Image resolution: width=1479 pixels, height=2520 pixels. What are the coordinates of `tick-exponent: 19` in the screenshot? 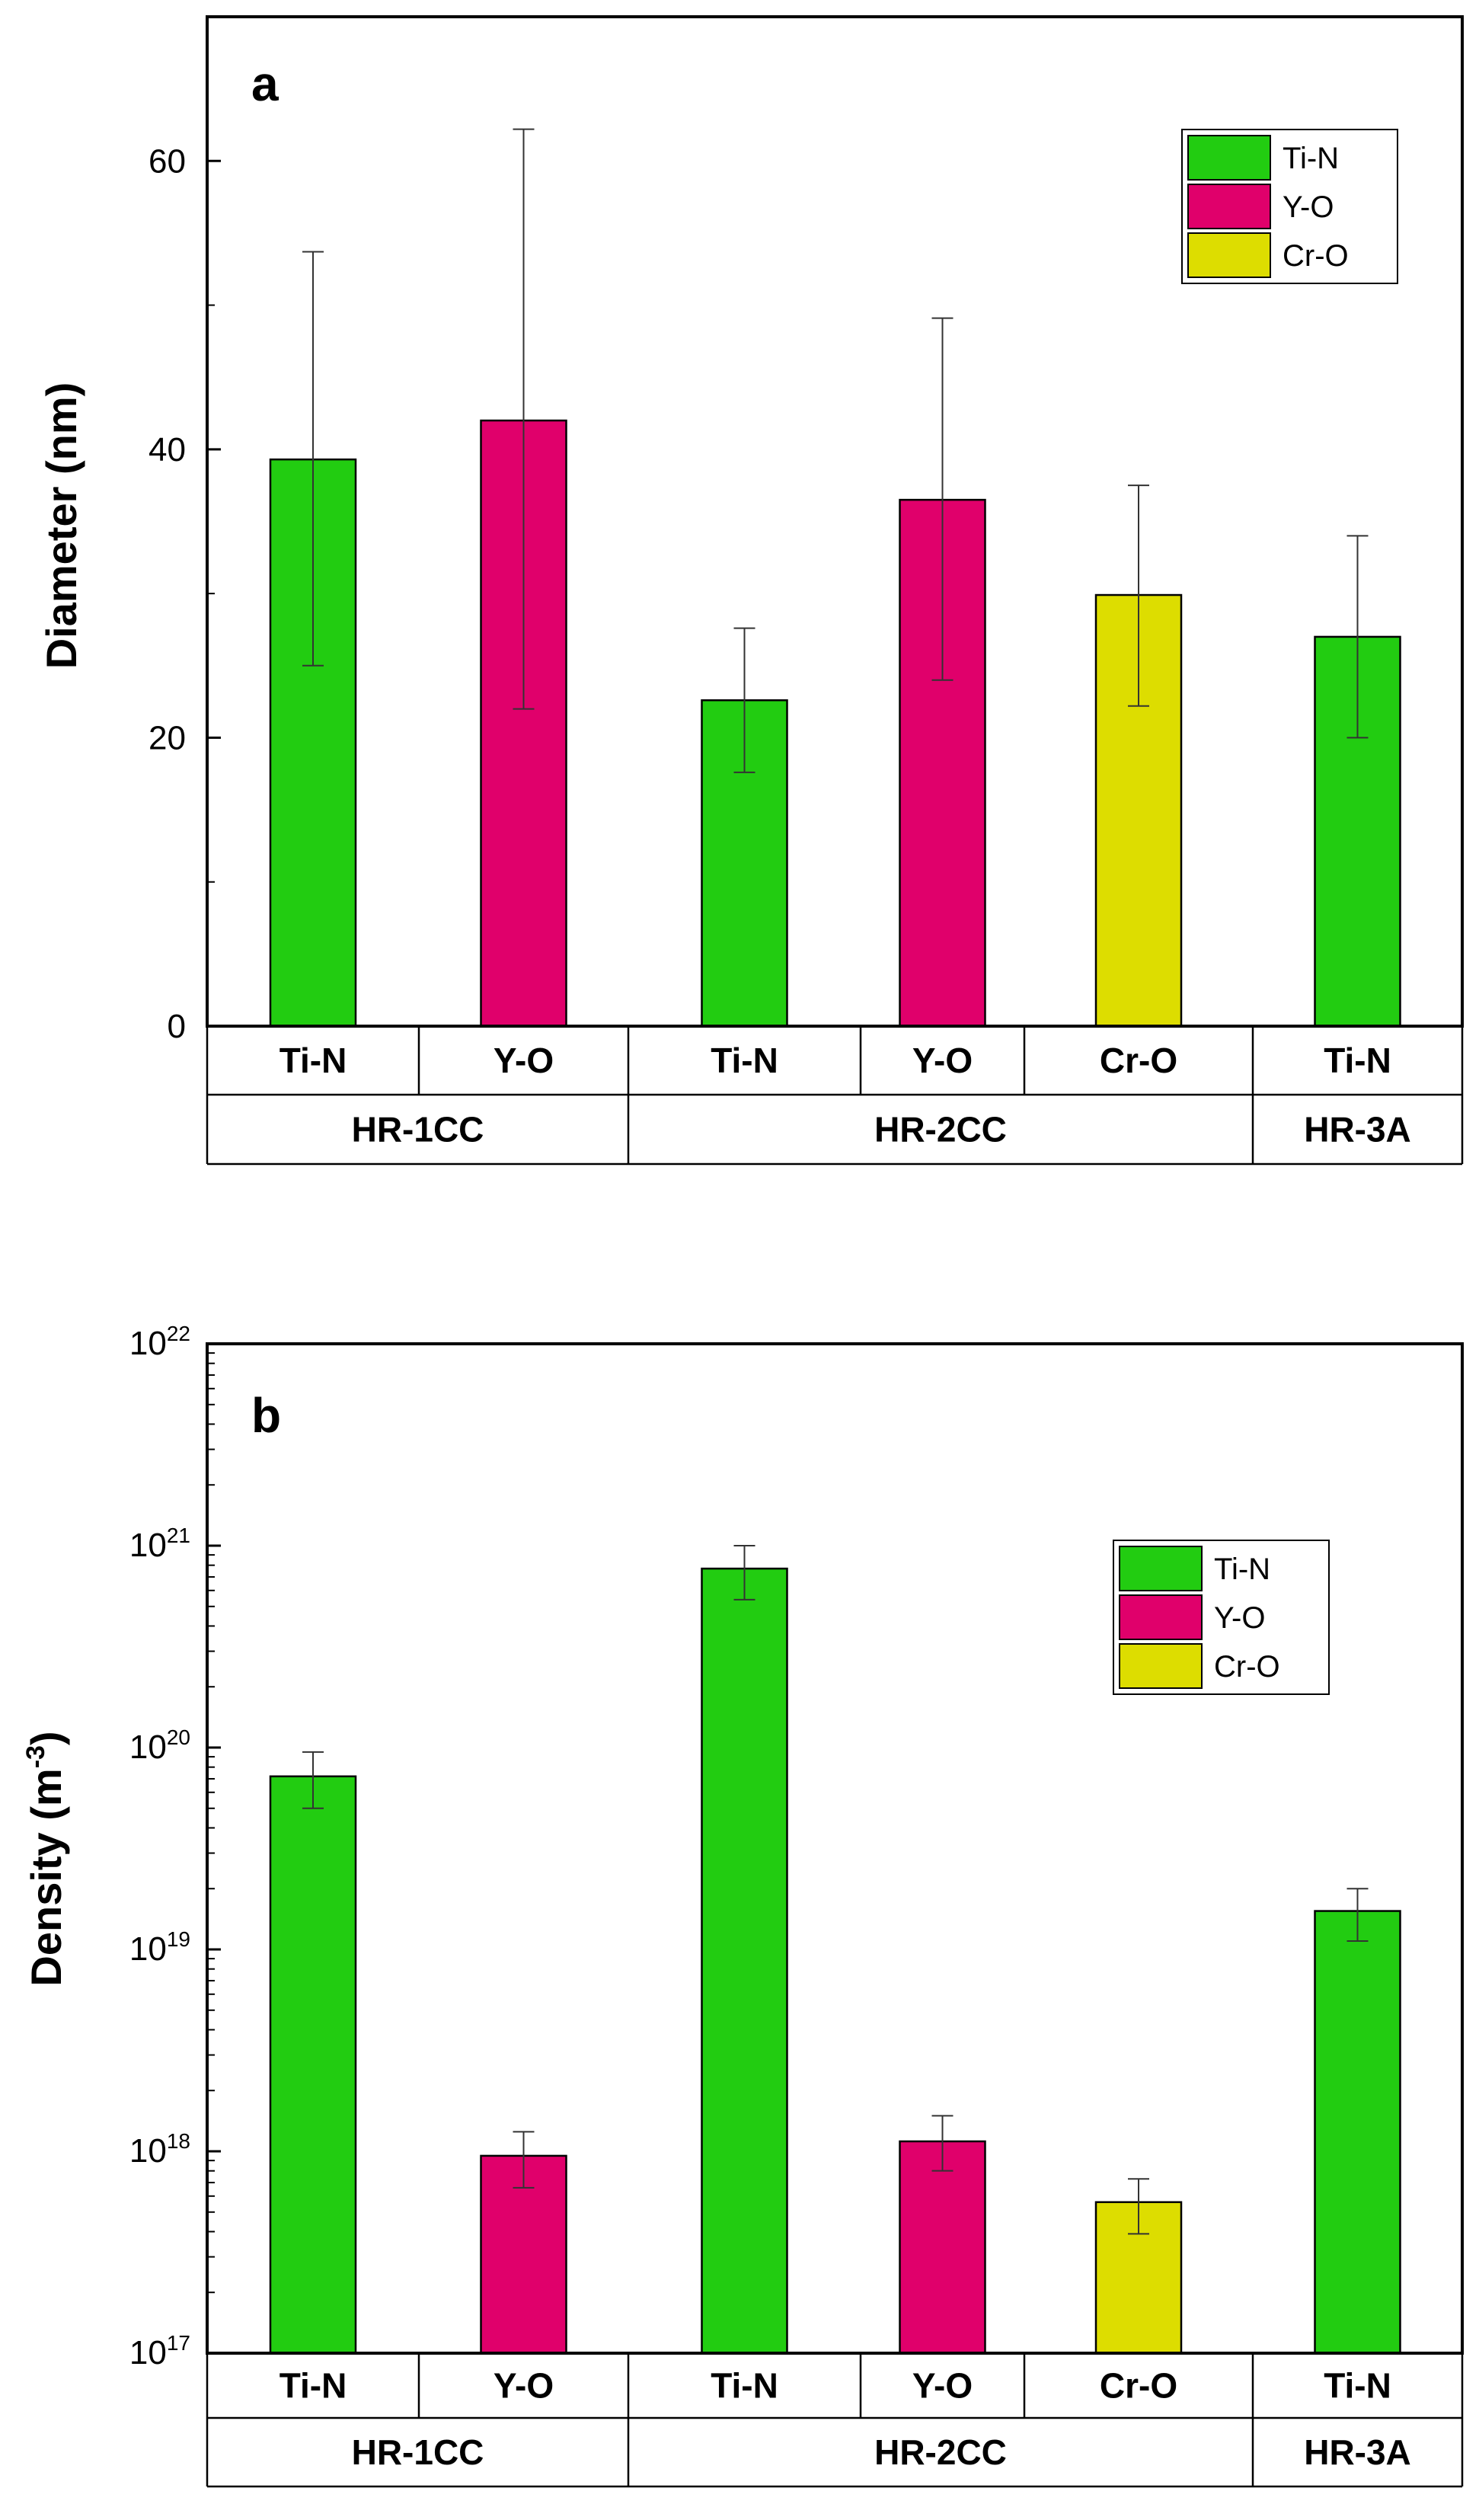 It's located at (178, 1939).